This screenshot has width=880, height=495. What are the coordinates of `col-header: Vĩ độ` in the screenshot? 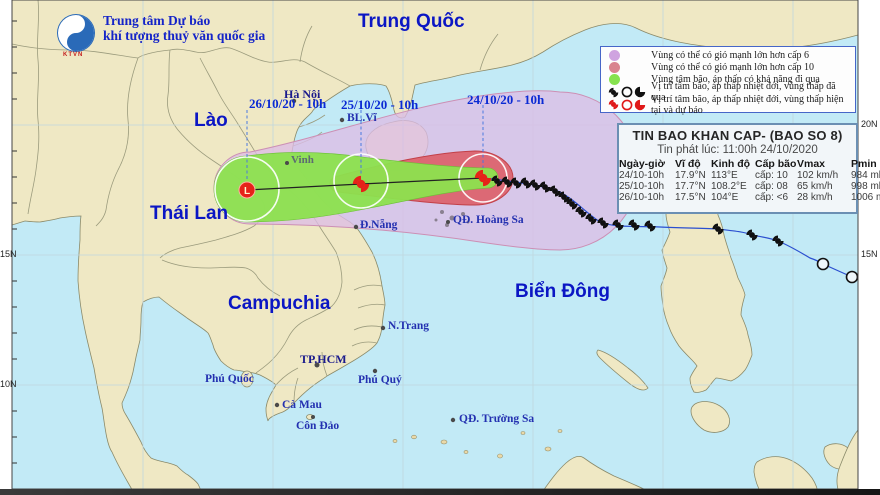 It's located at (688, 164).